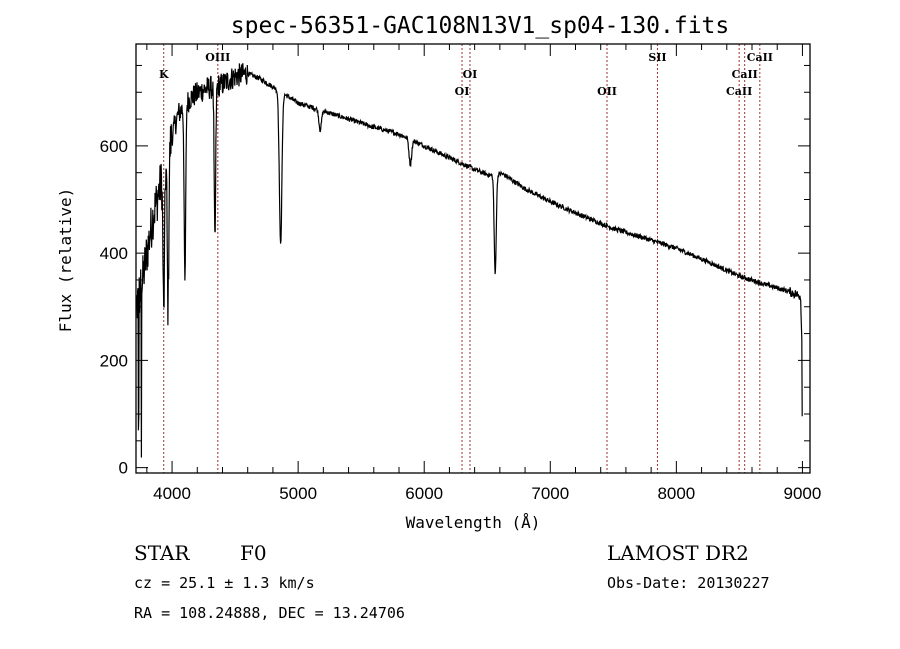  What do you see at coordinates (114, 146) in the screenshot?
I see `y-tick-label: 600` at bounding box center [114, 146].